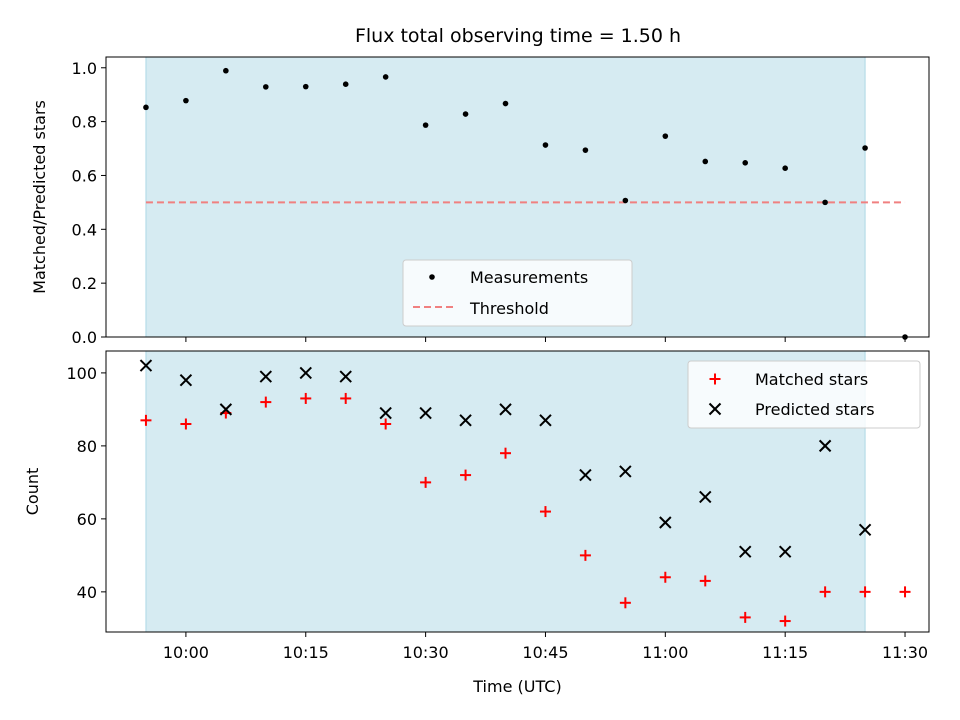 Image resolution: width=960 pixels, height=720 pixels. What do you see at coordinates (785, 652) in the screenshot?
I see `x-tick-label: 11:15` at bounding box center [785, 652].